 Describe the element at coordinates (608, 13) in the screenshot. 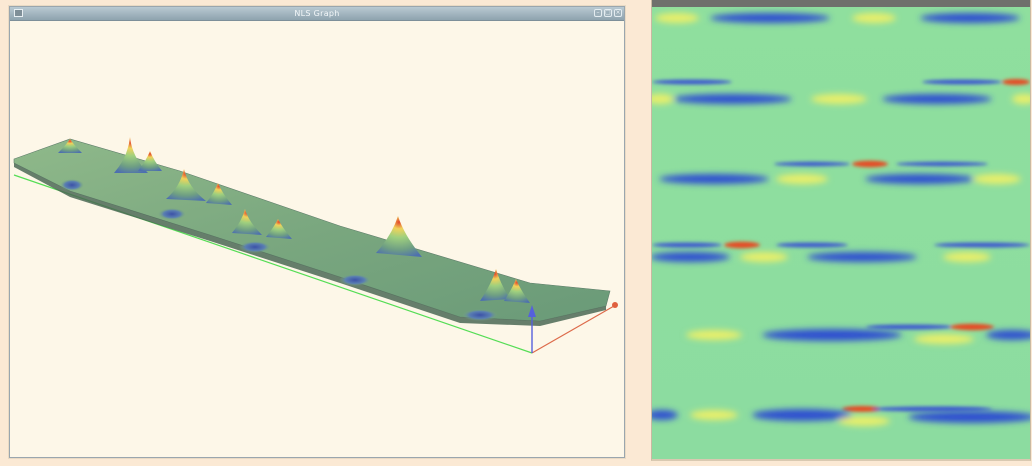

I see `maximize-button: ▢` at that location.